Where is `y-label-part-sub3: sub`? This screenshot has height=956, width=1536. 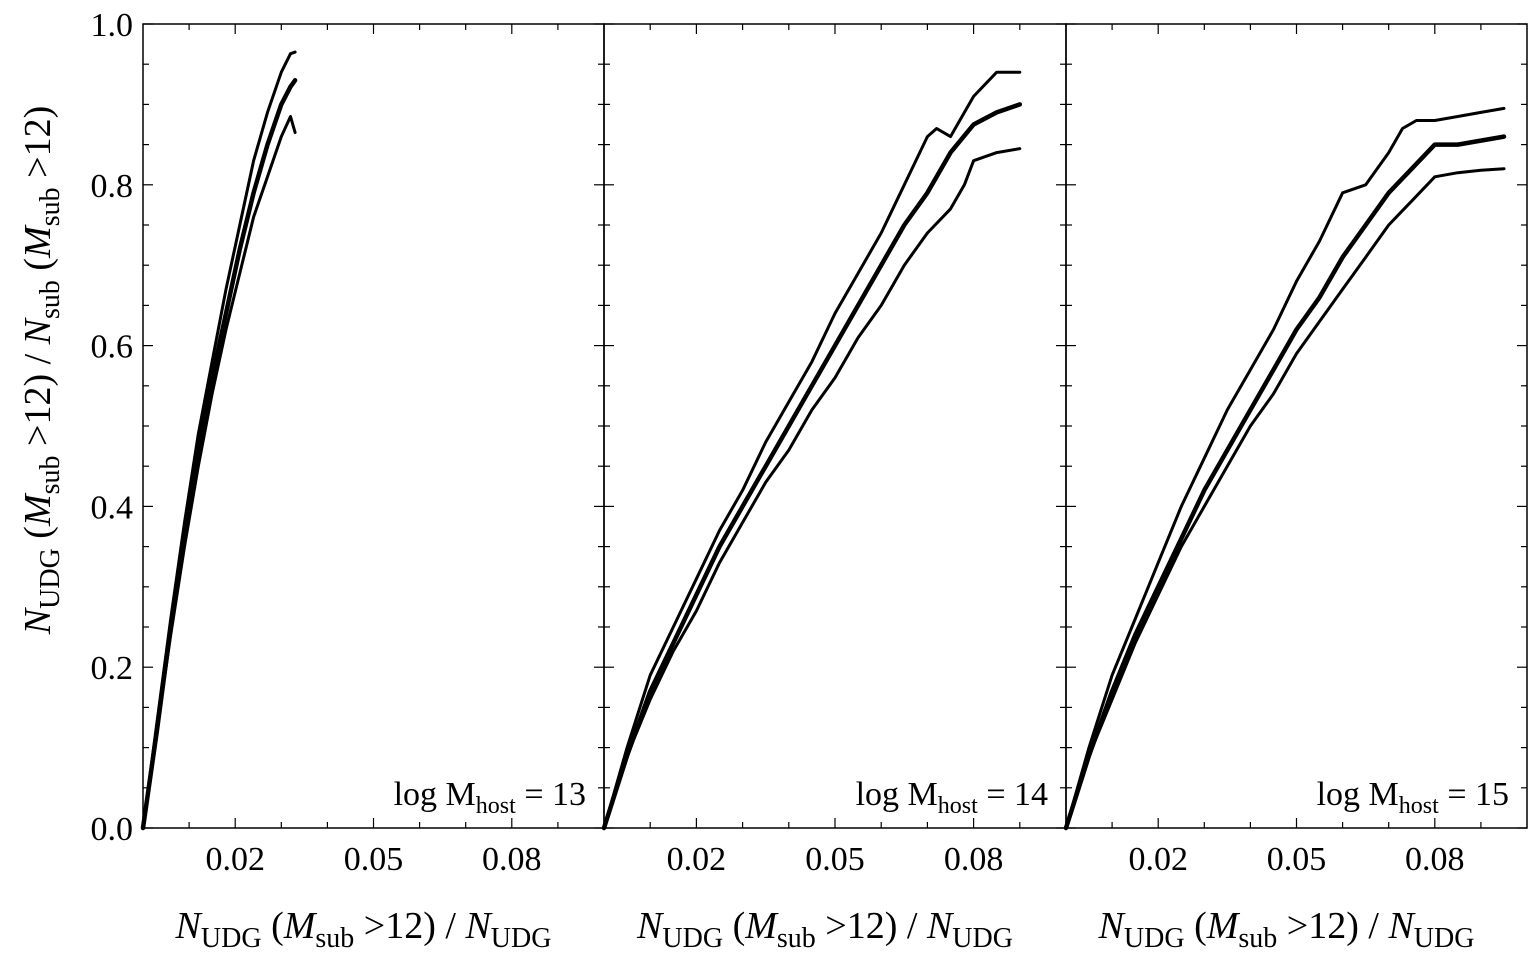
y-label-part-sub3: sub is located at coordinates (50, 299).